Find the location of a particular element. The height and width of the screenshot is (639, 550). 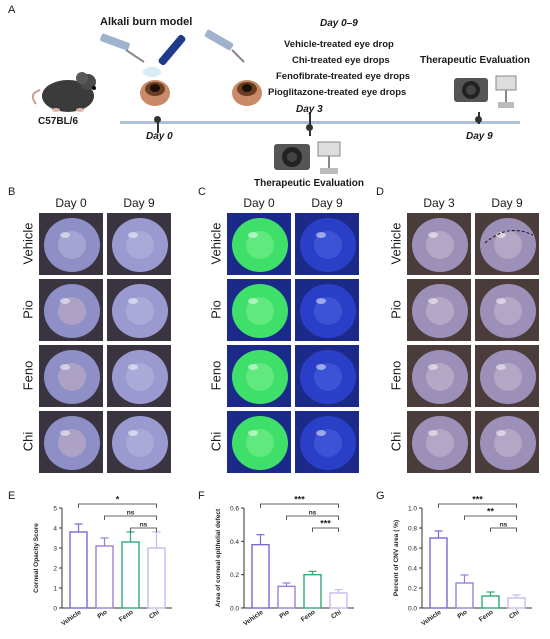

panel-label-f: F is located at coordinates (201, 496).